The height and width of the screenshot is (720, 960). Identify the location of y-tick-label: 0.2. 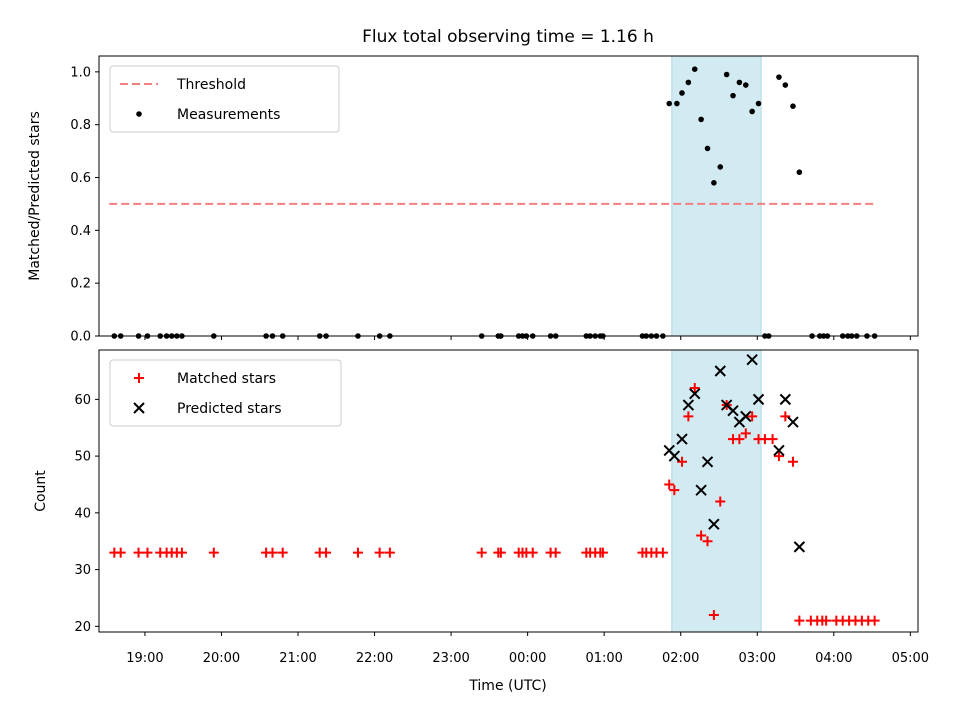
(80, 284).